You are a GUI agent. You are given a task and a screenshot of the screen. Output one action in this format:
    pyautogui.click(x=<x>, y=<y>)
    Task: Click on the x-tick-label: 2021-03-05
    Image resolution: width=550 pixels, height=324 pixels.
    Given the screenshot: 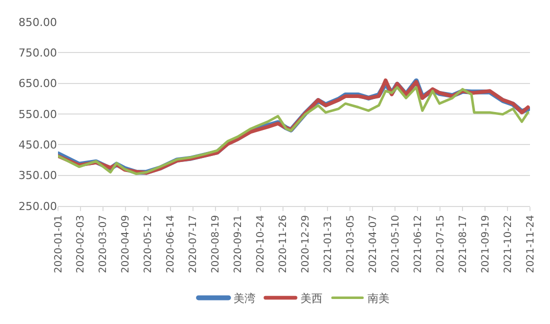 What is the action you would take?
    pyautogui.click(x=350, y=244)
    